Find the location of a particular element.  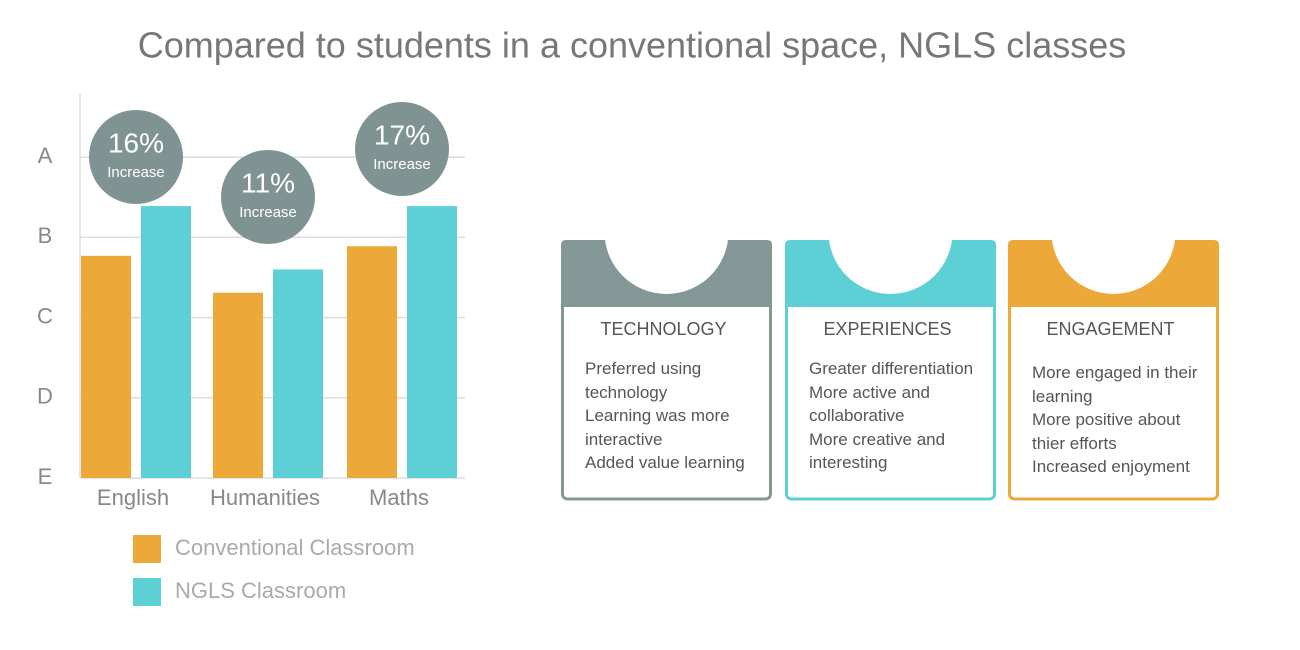

card-item: More active and collaborative is located at coordinates (869, 404).